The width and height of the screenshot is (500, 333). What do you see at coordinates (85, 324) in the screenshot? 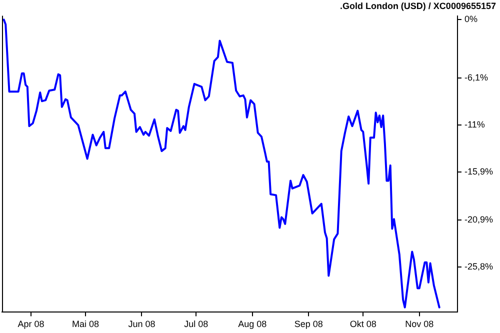
I see `x-tick-label: Mai 08` at bounding box center [85, 324].